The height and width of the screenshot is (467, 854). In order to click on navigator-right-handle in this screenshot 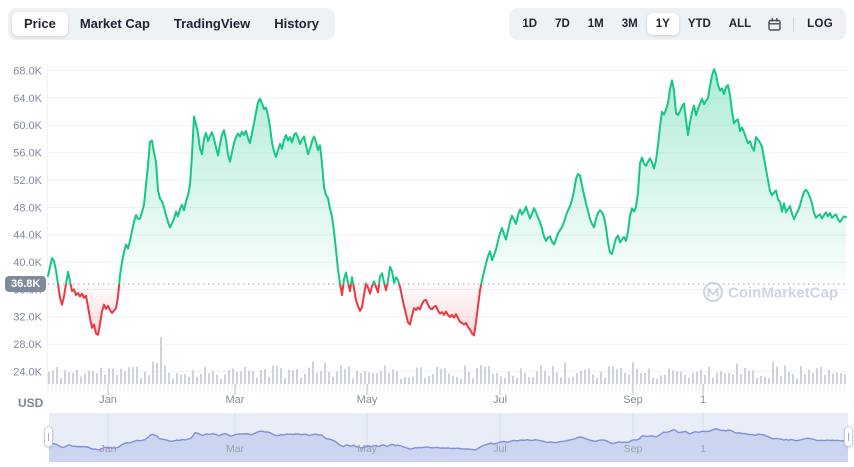, I will do `click(848, 436)`.